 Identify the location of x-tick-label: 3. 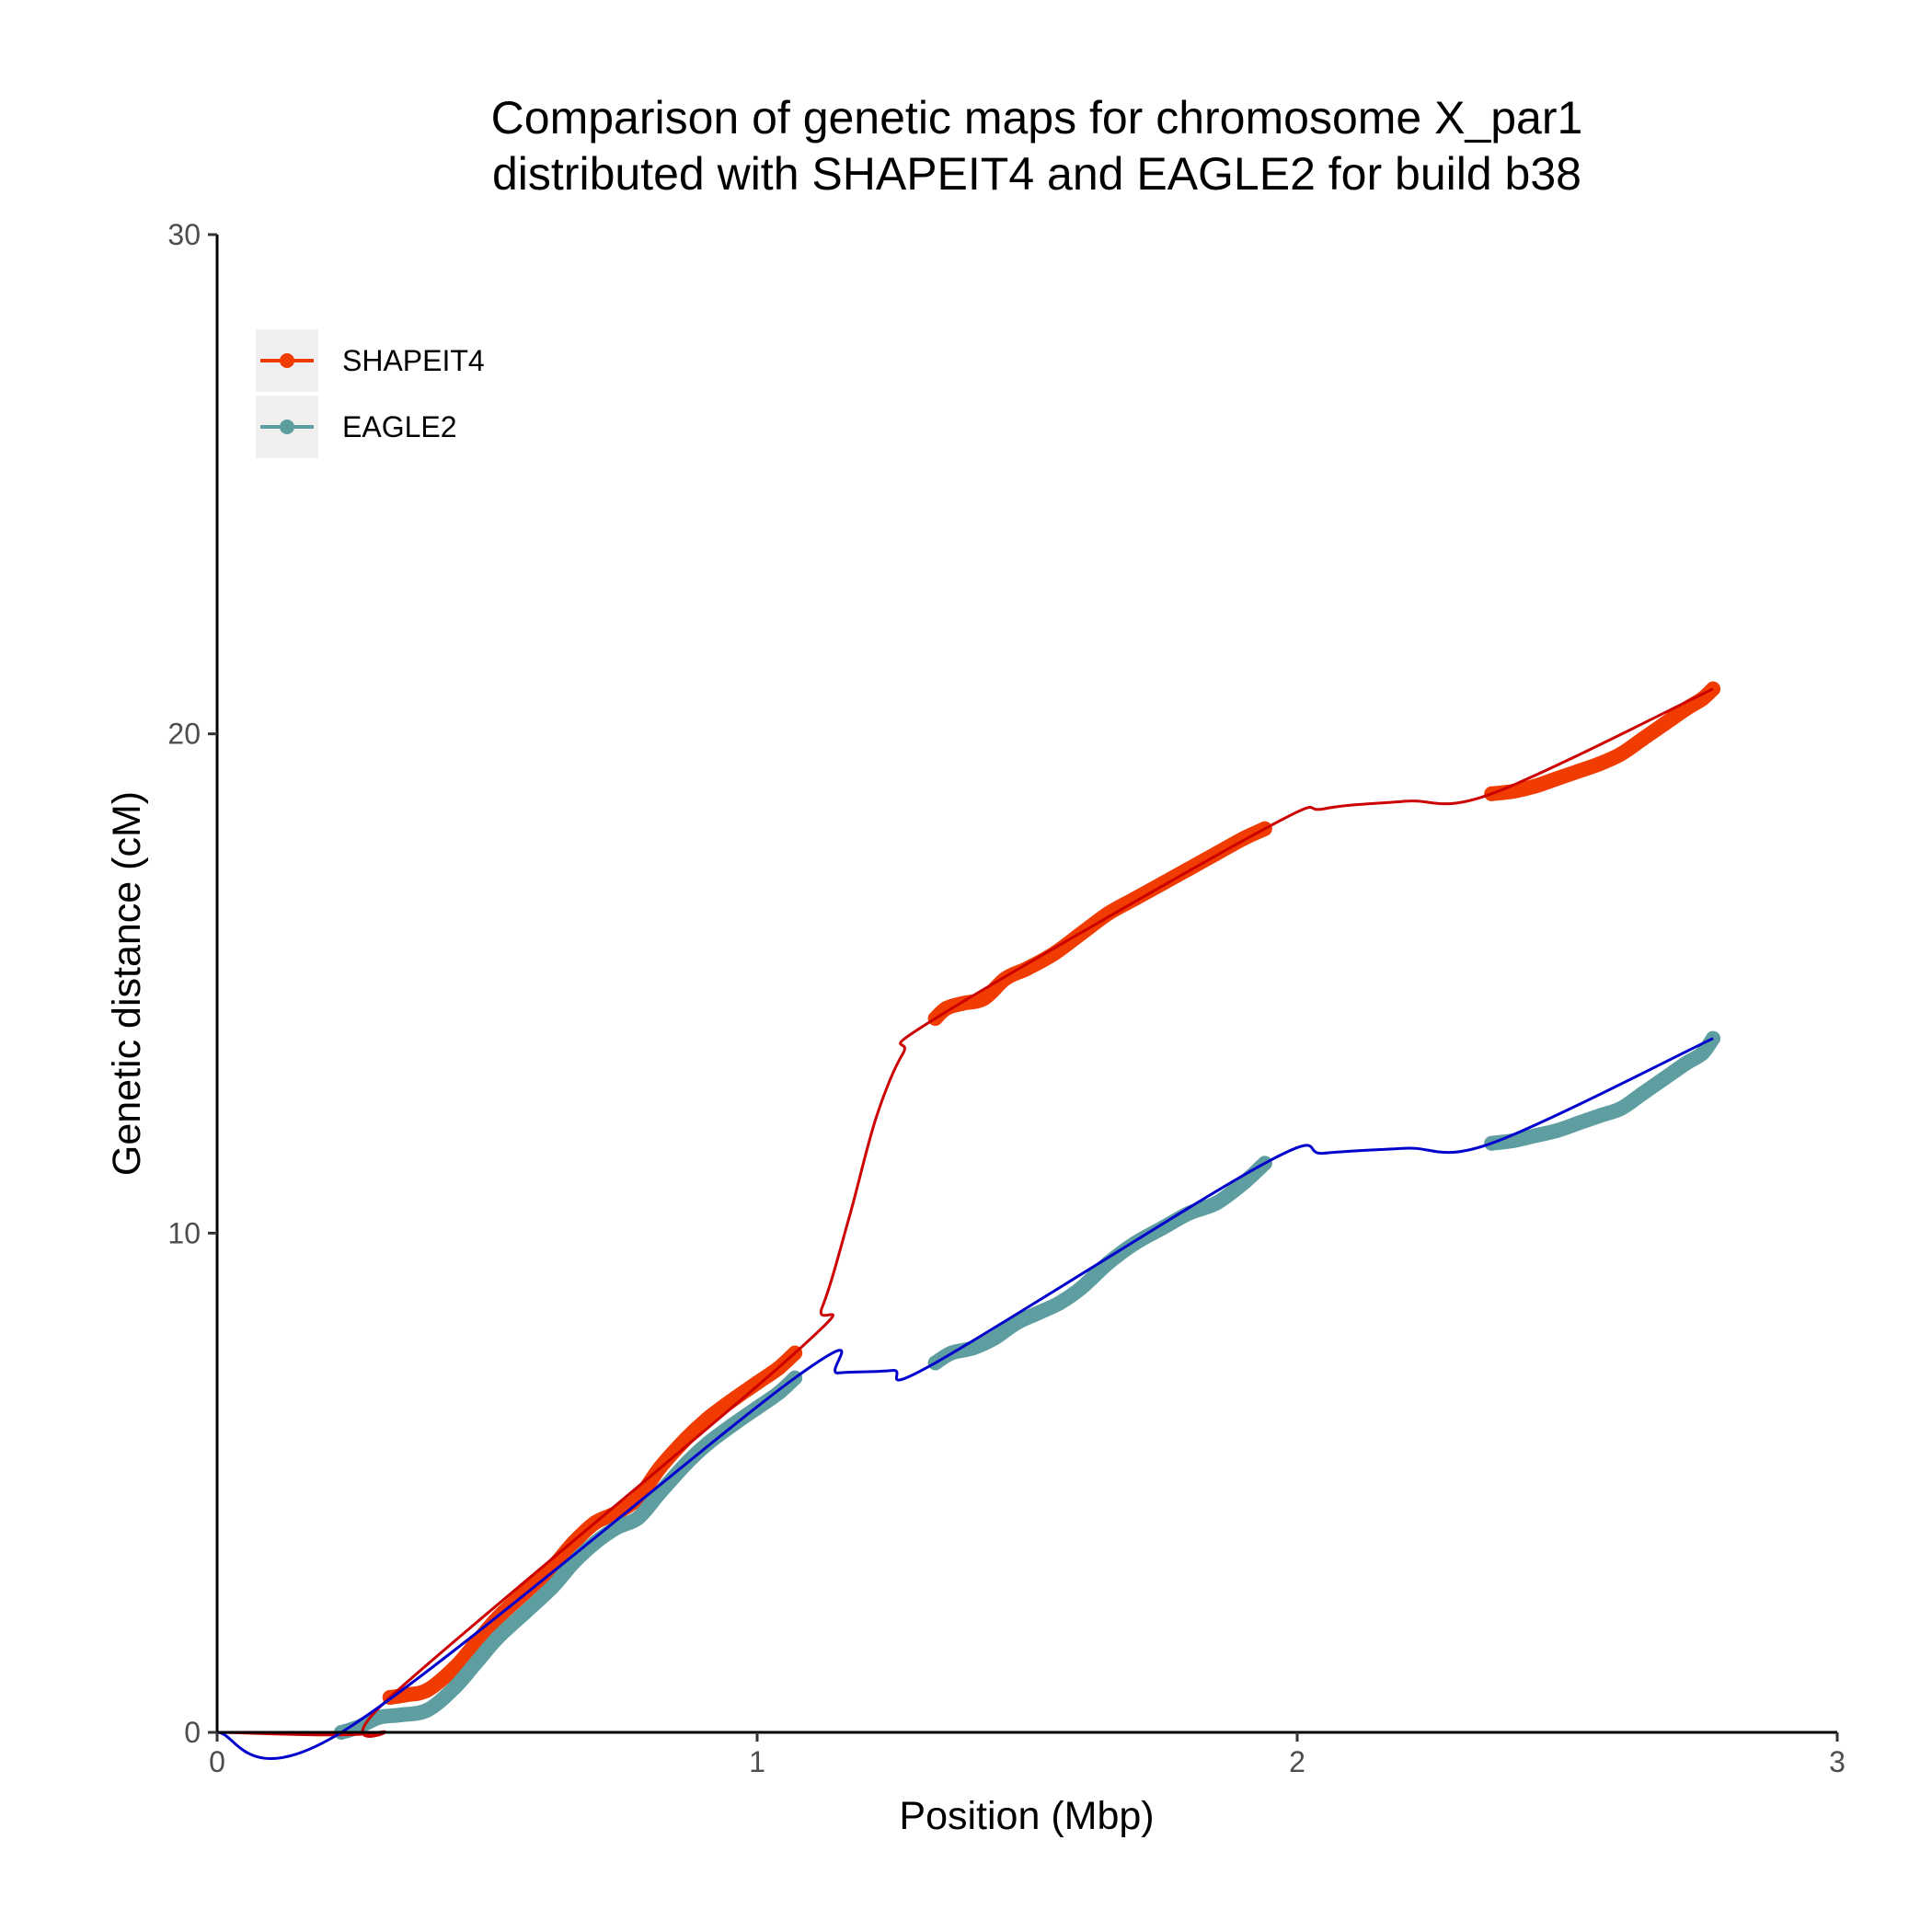
(1837, 1761).